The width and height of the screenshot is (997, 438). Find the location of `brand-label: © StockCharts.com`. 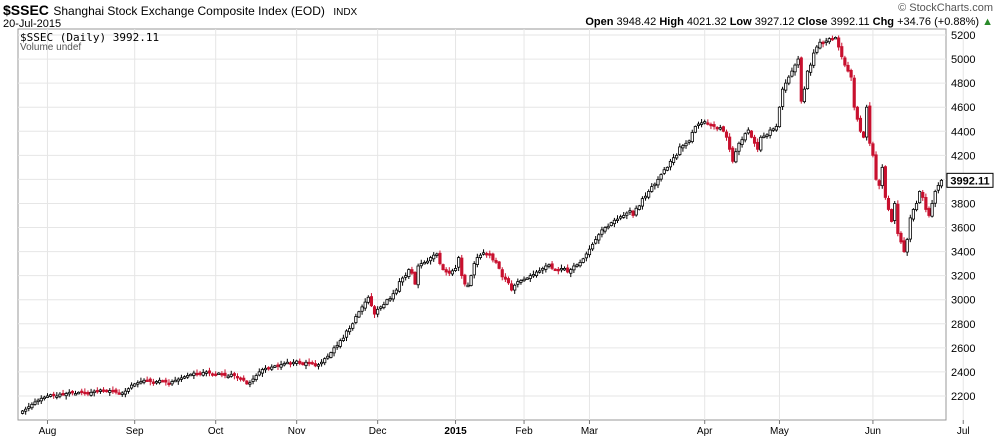

brand-label: © StockCharts.com is located at coordinates (945, 8).